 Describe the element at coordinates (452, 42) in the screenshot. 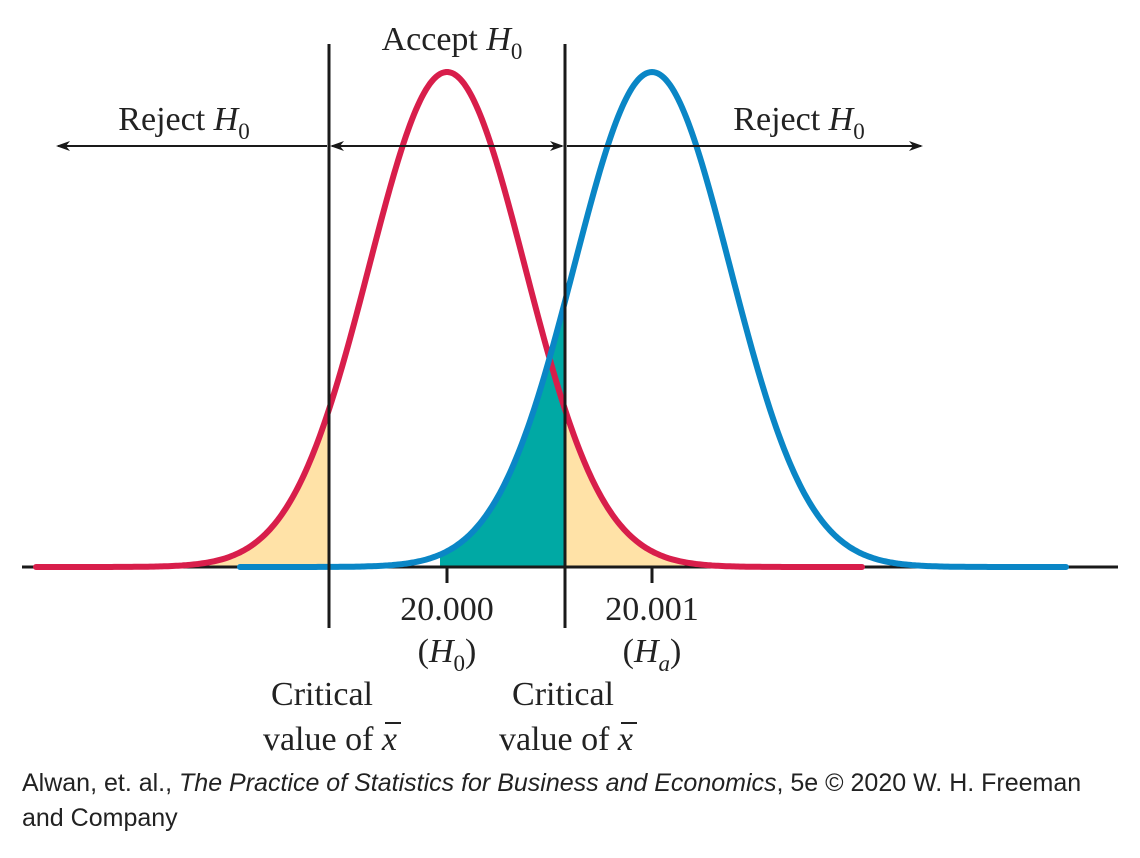

I see `accept-h0-label: Accept H0` at that location.